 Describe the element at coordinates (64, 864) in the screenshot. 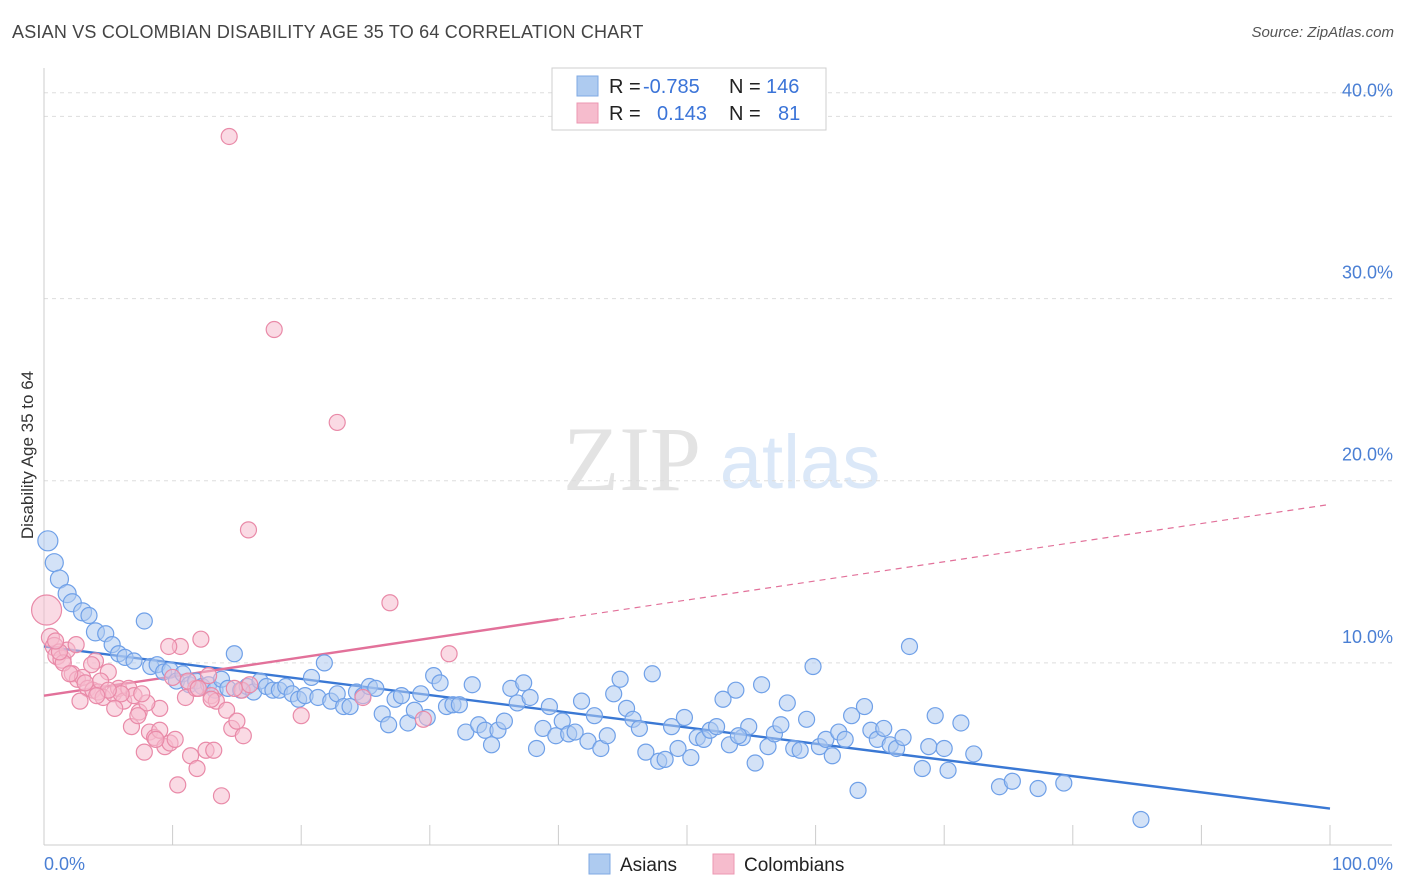

I see `x-tick-label: 0.0%` at that location.